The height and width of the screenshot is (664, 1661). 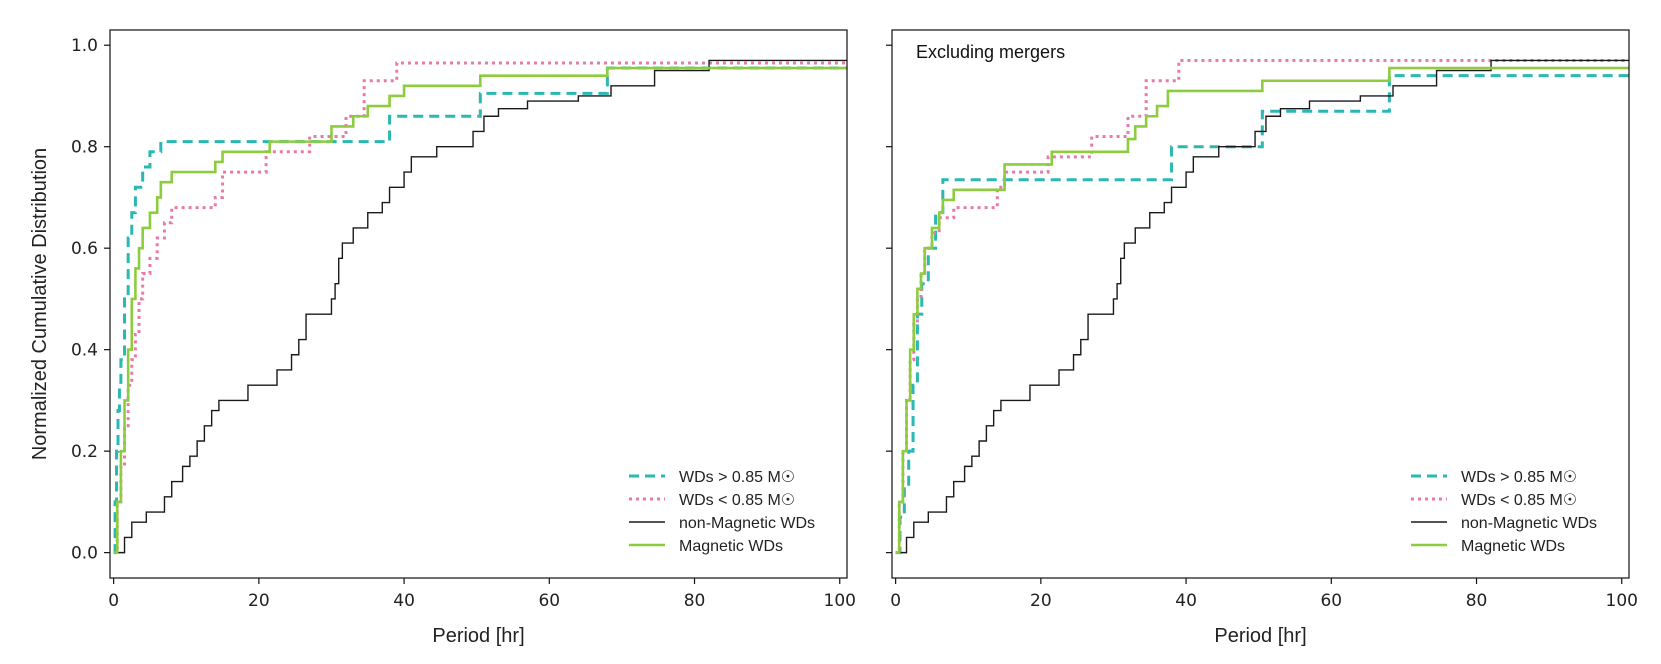 What do you see at coordinates (84, 249) in the screenshot?
I see `y-tick-label: 0.6` at bounding box center [84, 249].